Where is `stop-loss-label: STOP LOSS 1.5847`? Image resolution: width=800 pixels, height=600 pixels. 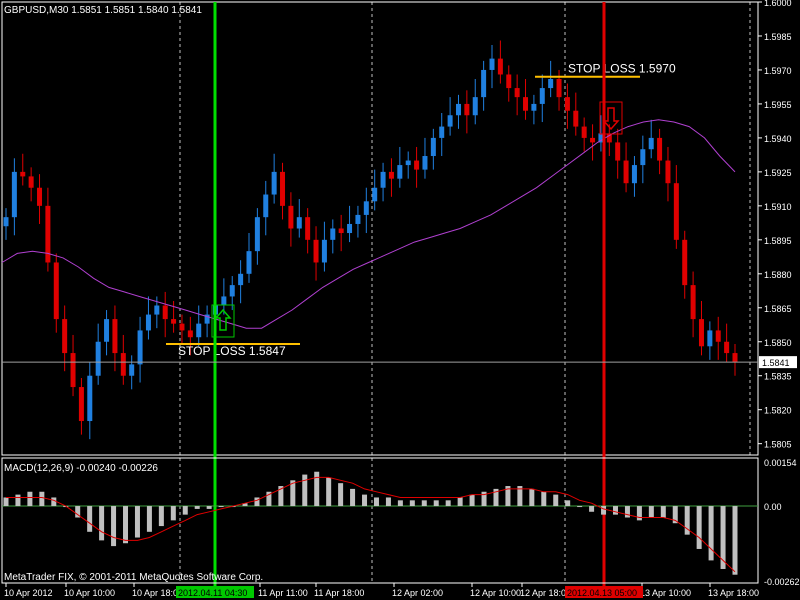 stop-loss-label: STOP LOSS 1.5847 is located at coordinates (232, 351).